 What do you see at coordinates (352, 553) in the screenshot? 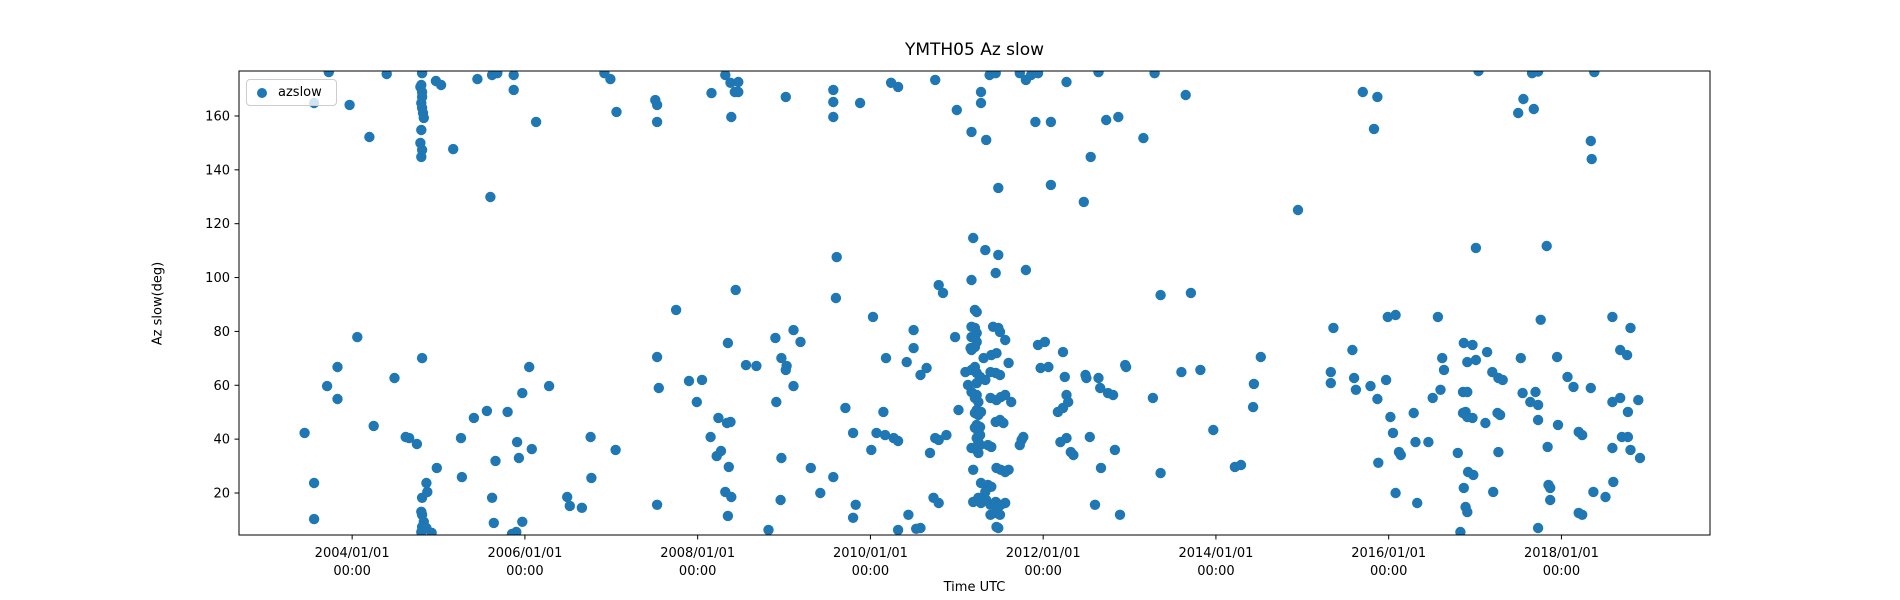
I see `x-tick-label: 2004/01/01` at bounding box center [352, 553].